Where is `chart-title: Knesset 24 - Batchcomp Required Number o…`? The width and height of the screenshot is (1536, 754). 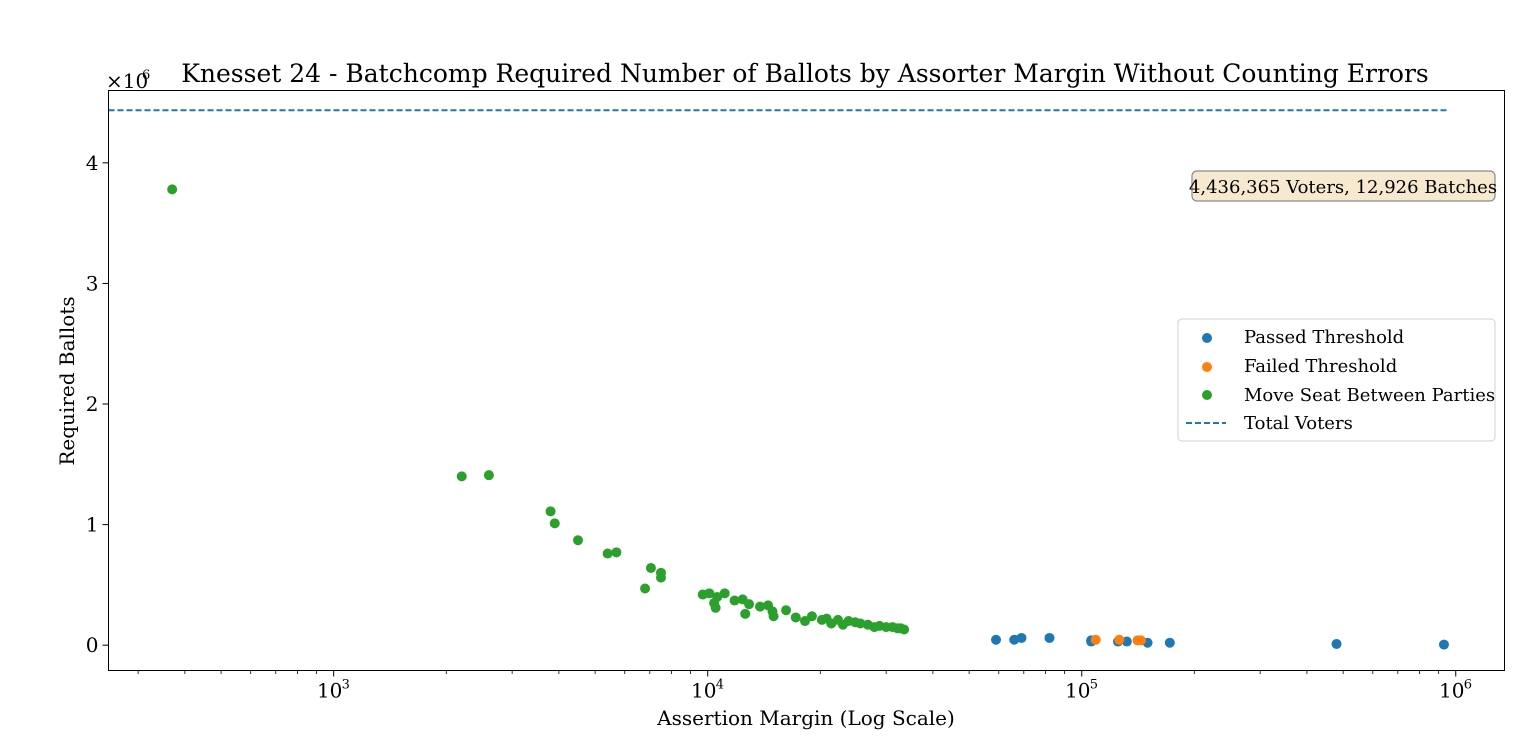
chart-title: Knesset 24 - Batchcomp Required Number o… is located at coordinates (805, 73).